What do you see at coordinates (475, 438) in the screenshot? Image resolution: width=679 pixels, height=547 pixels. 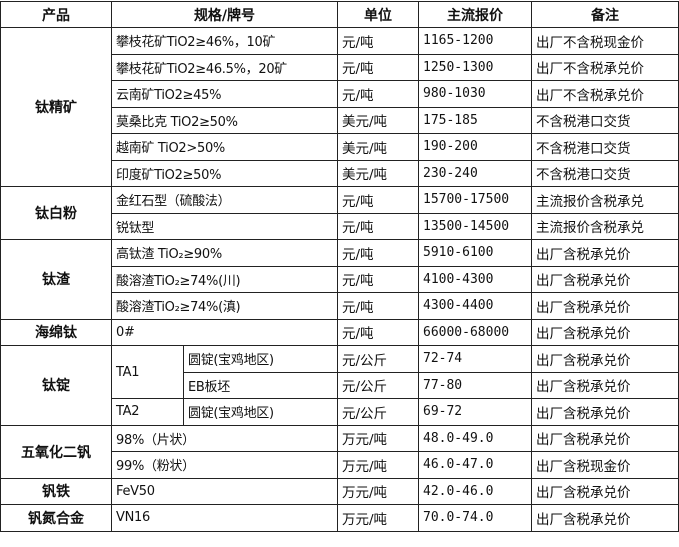 I see `price-cell: 48.0-49.0` at bounding box center [475, 438].